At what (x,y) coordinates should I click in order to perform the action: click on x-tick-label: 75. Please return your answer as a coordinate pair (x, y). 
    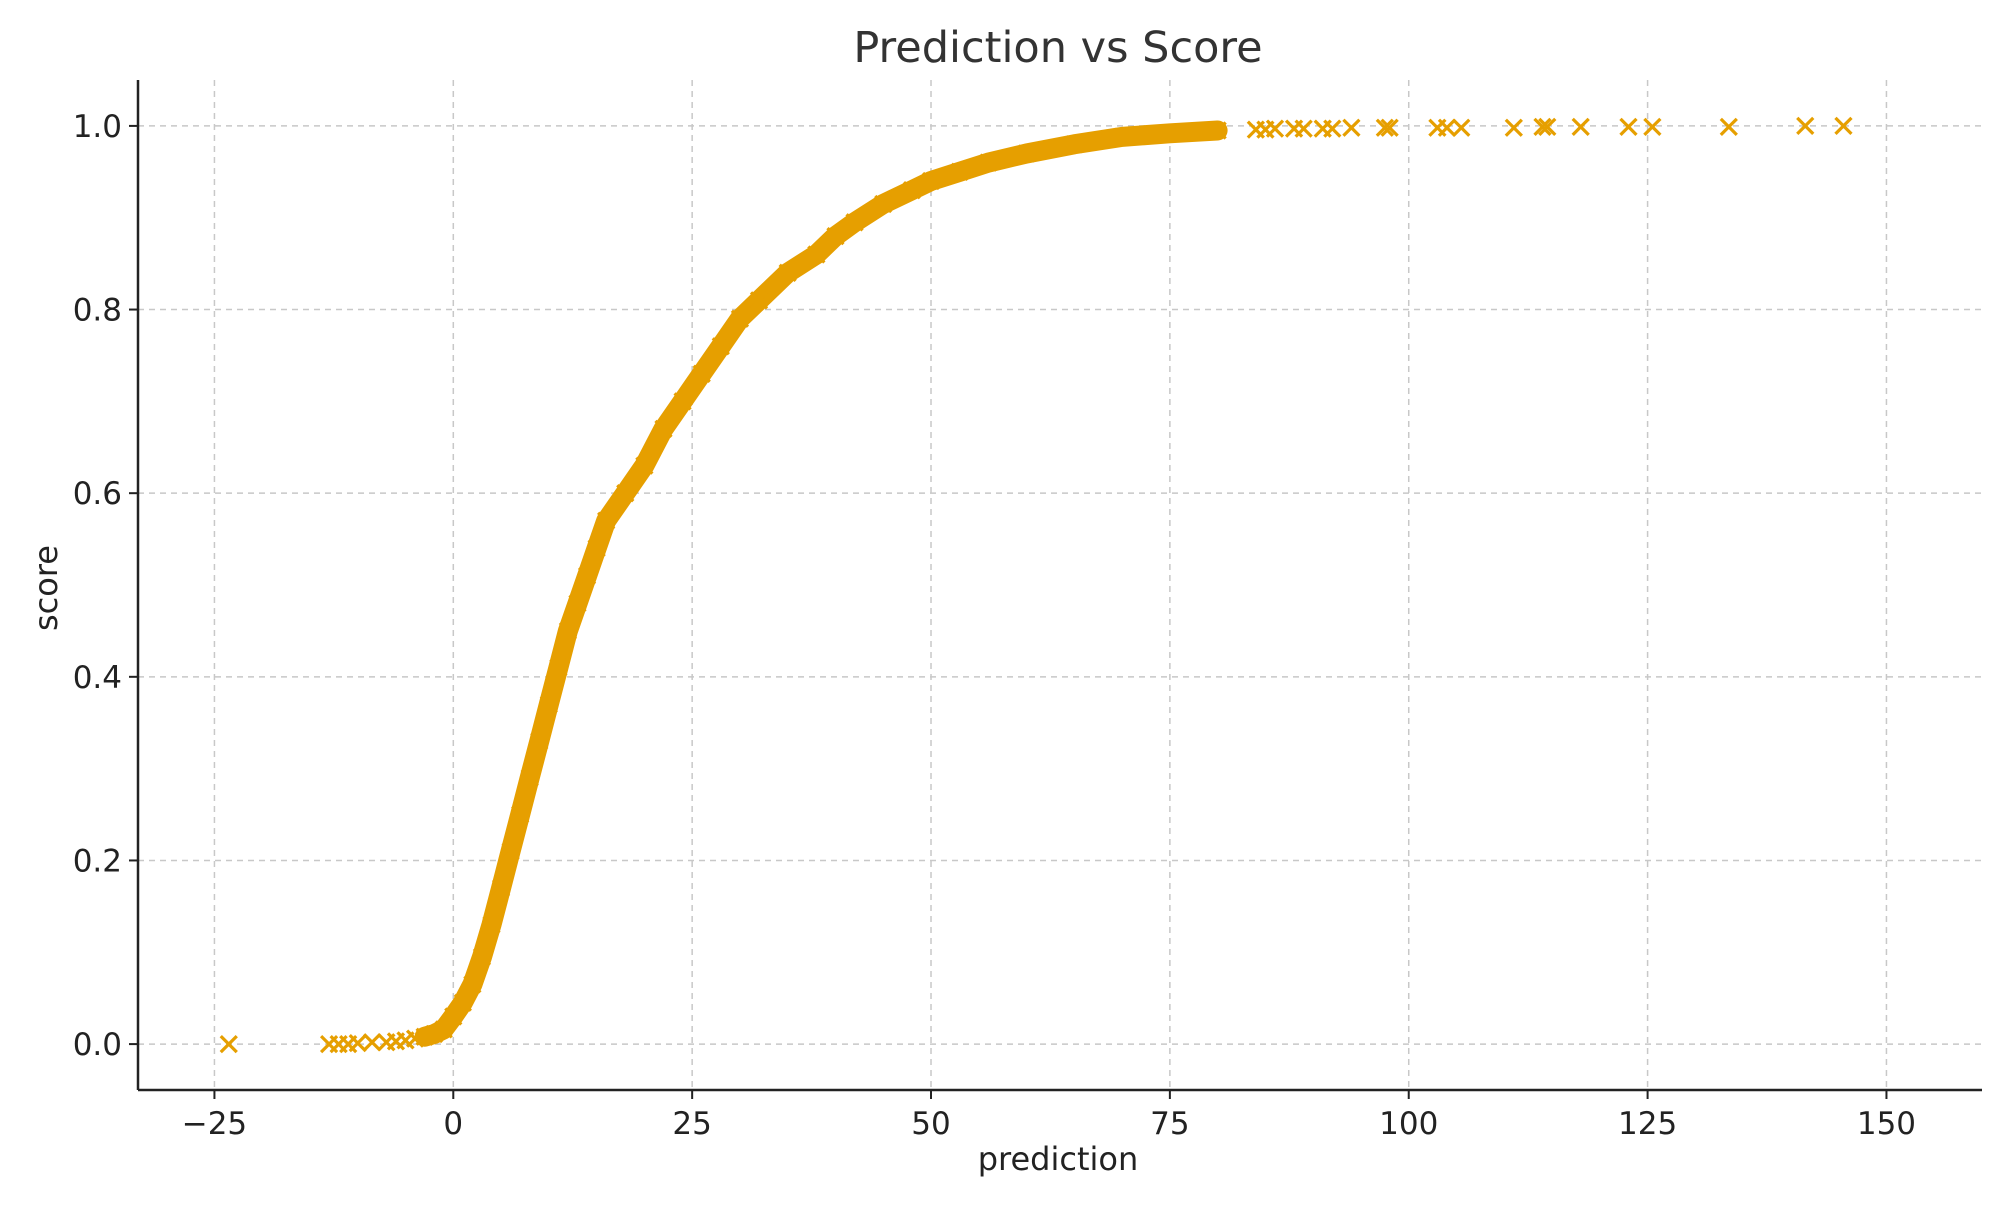
    Looking at the image, I should click on (1169, 1124).